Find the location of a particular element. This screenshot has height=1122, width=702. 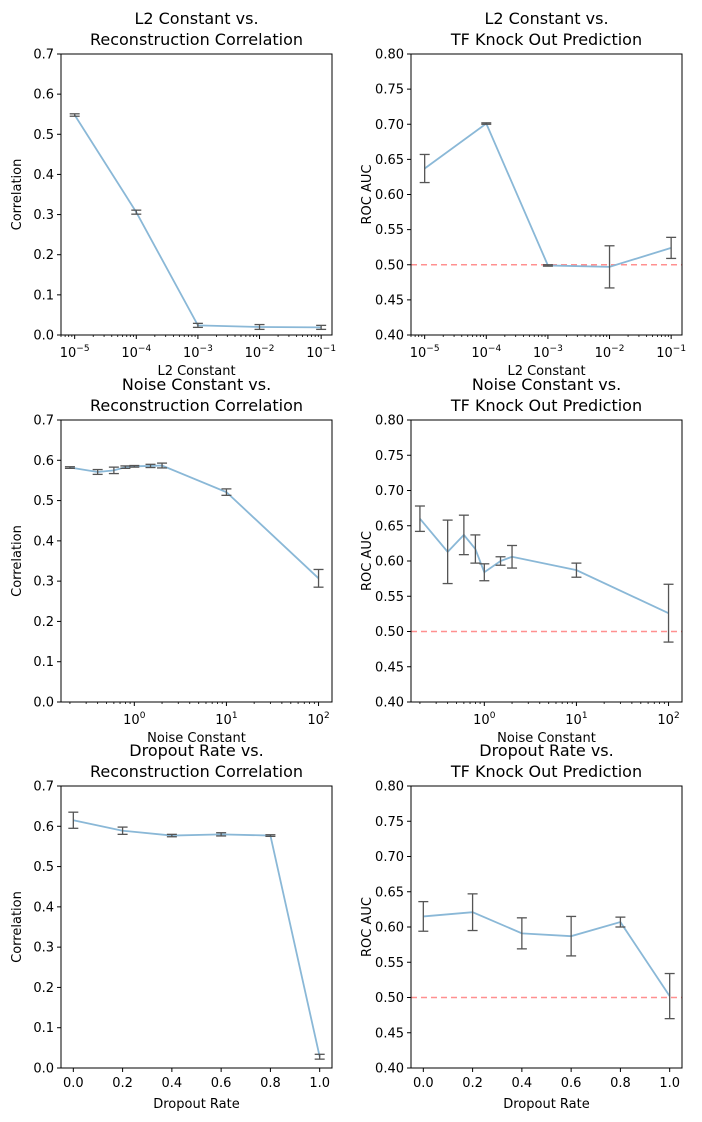

y-tick-label: 0.75 is located at coordinates (389, 822).